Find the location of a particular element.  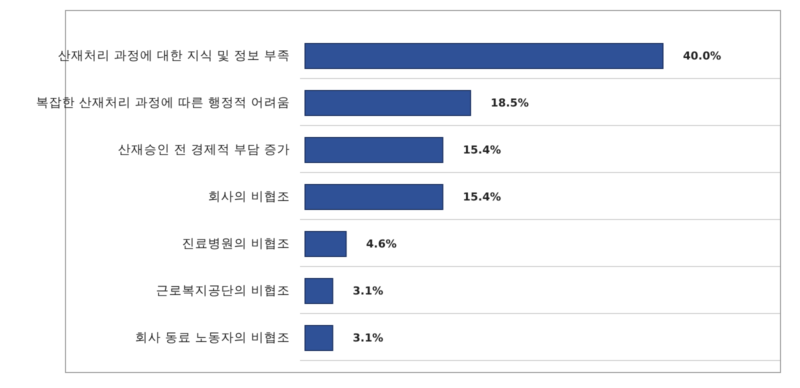

y-tick-label: 산재승인 전 경제적 부담 증가 is located at coordinates (204, 149).